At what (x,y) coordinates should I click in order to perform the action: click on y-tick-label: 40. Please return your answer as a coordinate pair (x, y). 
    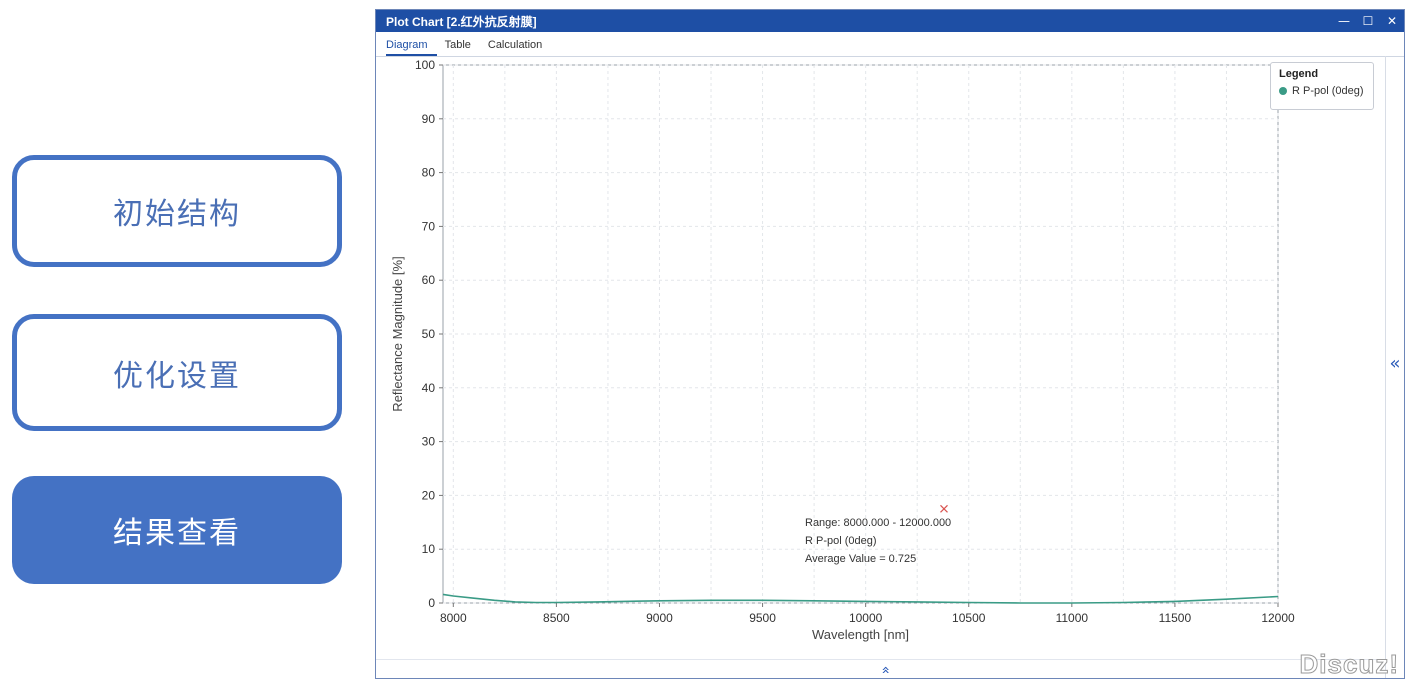
    Looking at the image, I should click on (429, 388).